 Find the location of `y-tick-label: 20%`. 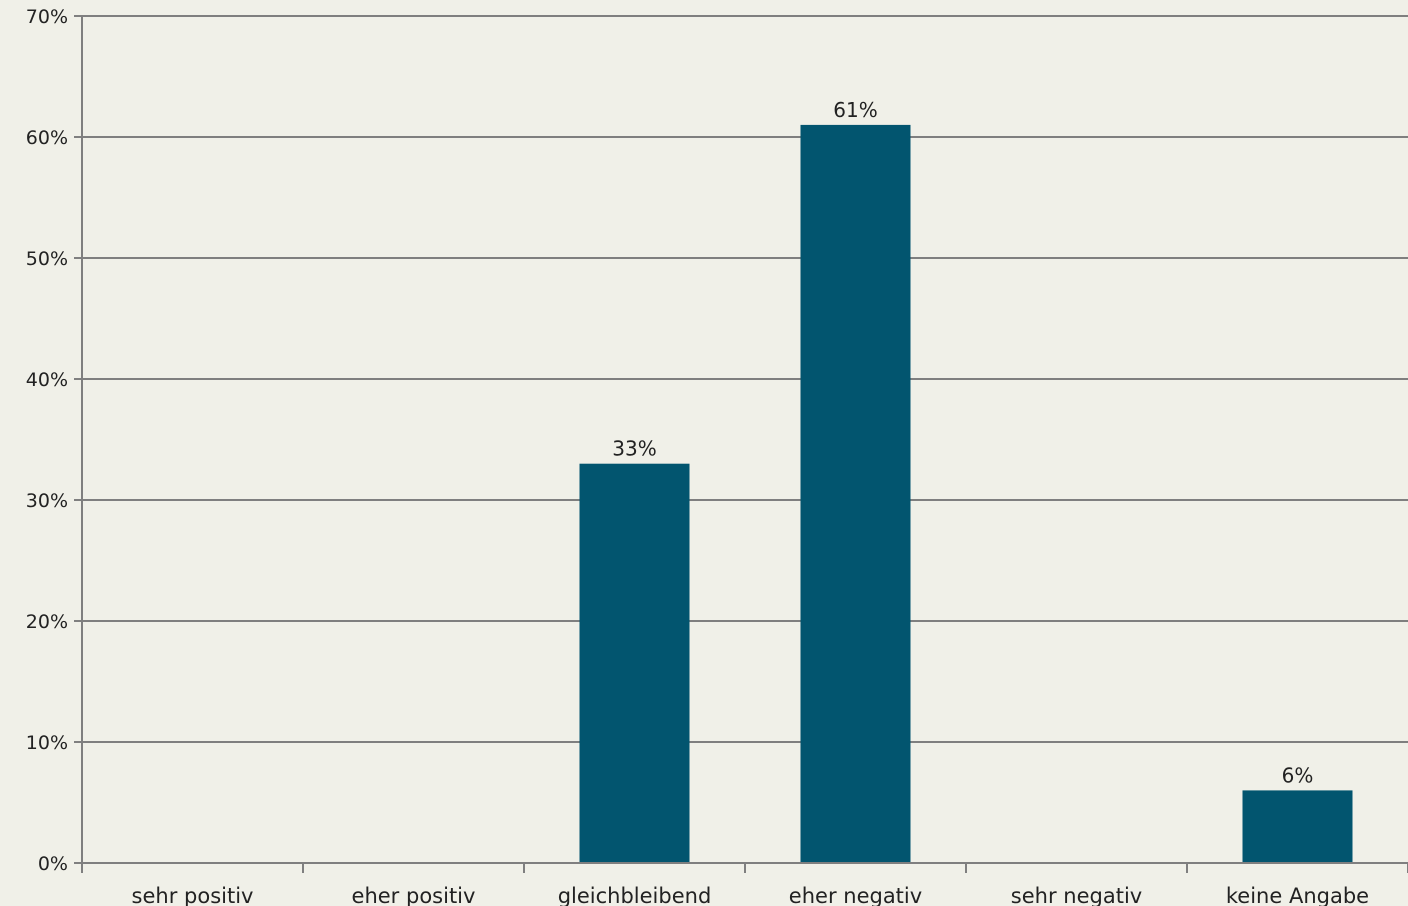

y-tick-label: 20% is located at coordinates (47, 622).